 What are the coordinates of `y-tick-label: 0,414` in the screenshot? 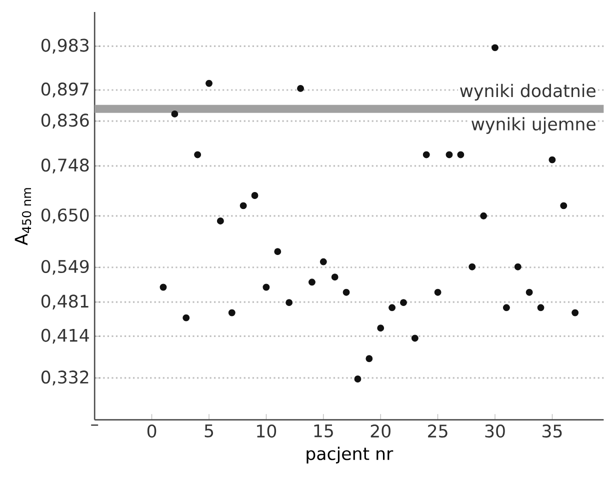 It's located at (65, 336).